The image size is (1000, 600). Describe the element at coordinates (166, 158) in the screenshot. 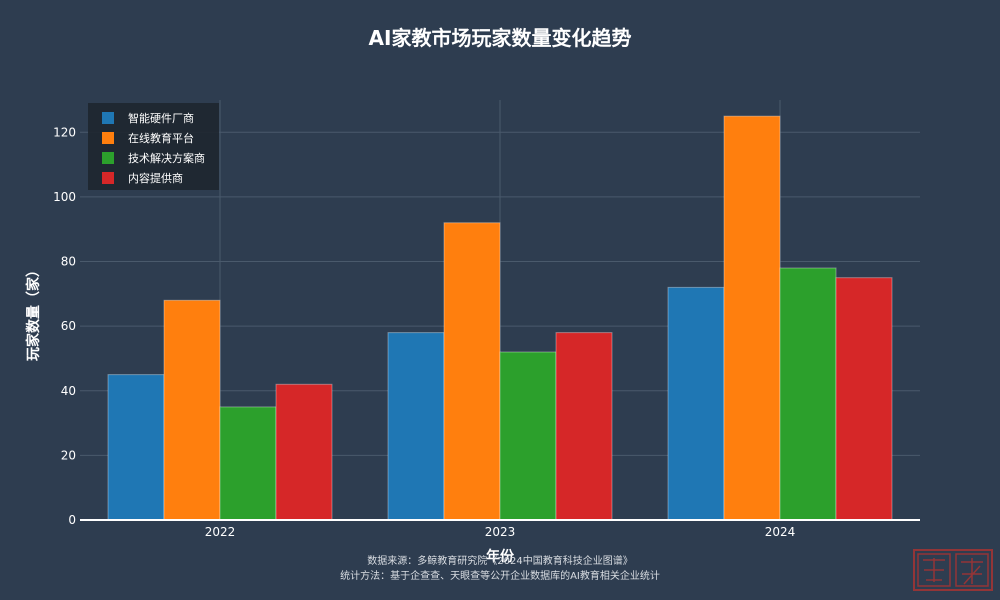

I see `legend-label: 技术解决方案商` at that location.